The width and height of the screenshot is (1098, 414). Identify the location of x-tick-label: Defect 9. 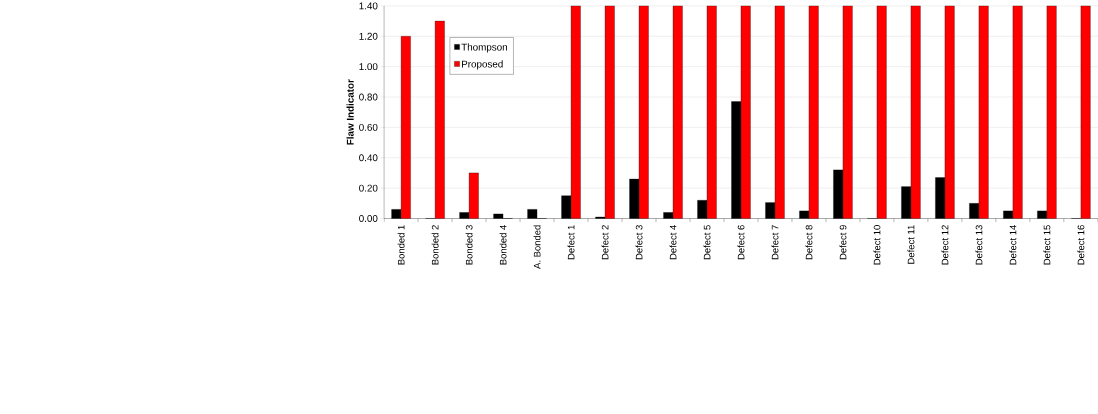
(843, 241).